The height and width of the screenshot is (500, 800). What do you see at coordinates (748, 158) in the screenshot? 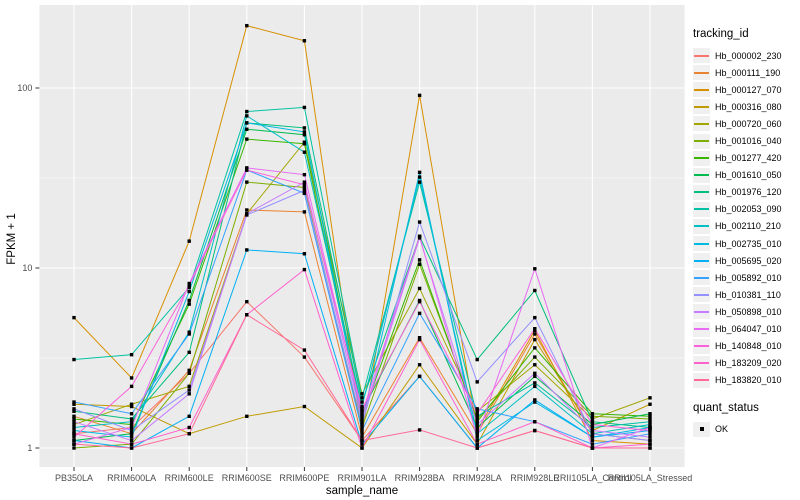
I see `legend-item-label: Hb_001277_420` at bounding box center [748, 158].